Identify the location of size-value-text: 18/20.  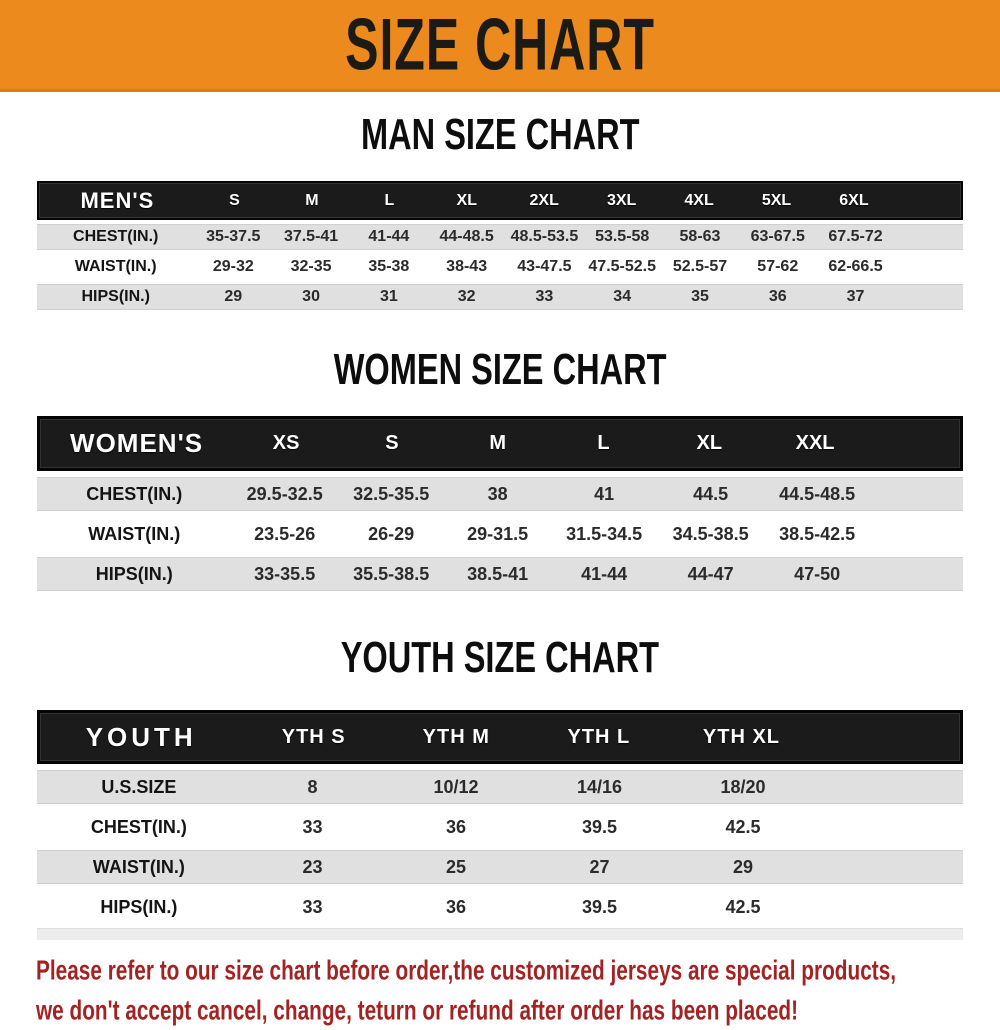
(743, 786).